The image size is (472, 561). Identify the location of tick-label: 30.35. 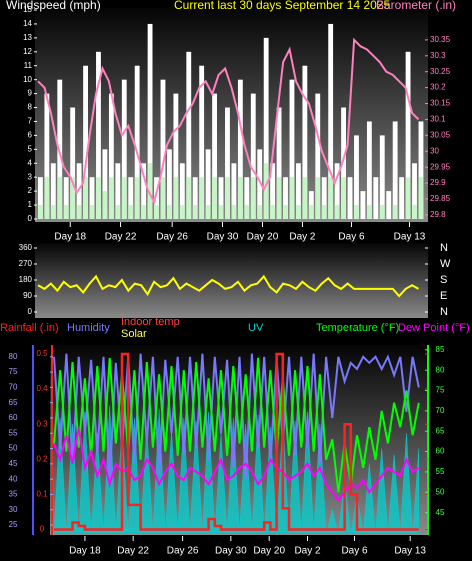
(440, 39).